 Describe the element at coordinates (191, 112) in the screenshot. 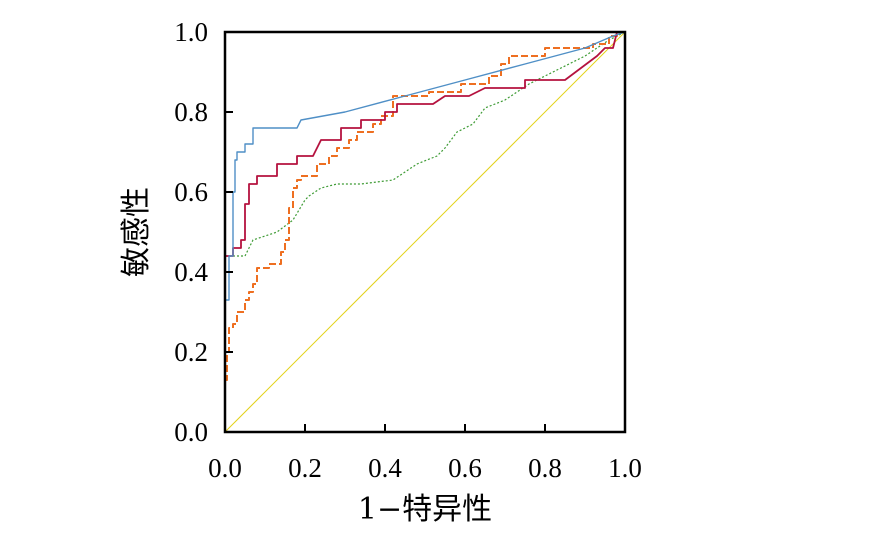

I see `y-tick-label: 0.8` at that location.